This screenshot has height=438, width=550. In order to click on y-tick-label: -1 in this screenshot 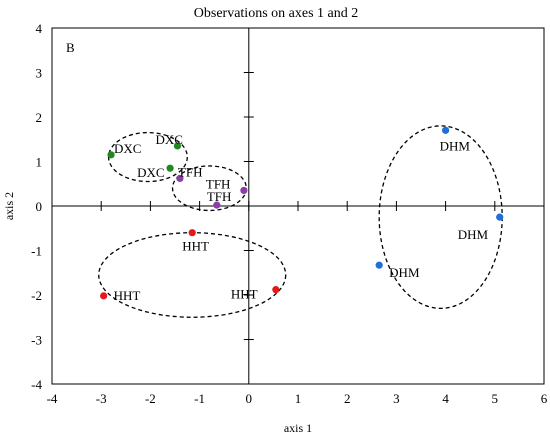, I will do `click(36, 251)`.